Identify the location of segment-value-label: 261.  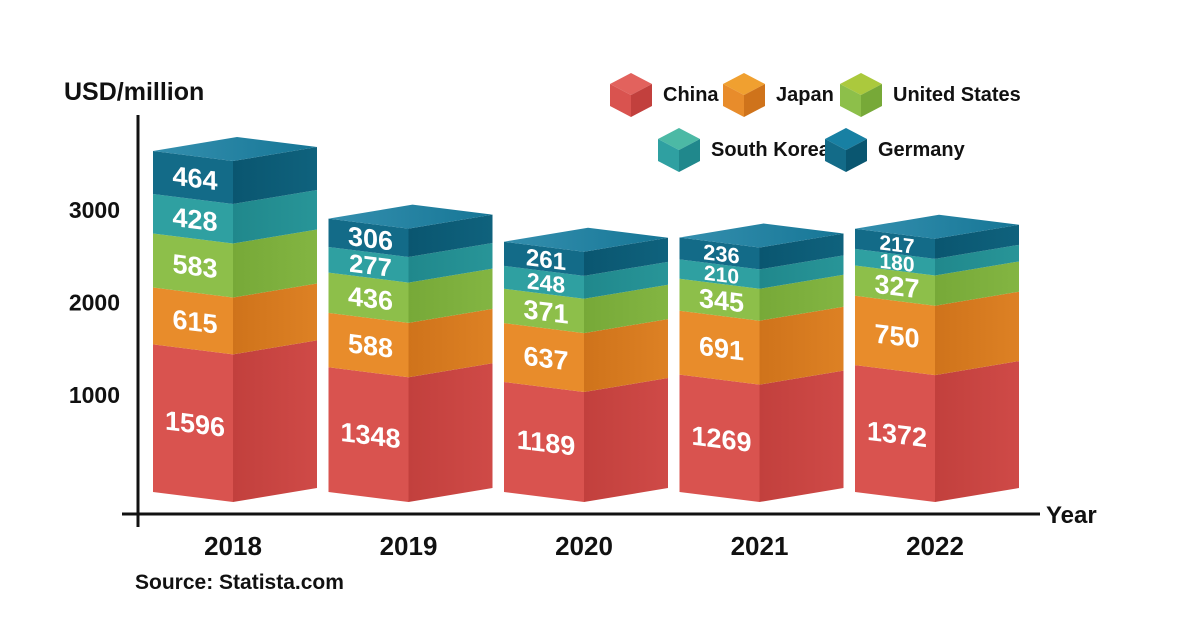
(546, 260).